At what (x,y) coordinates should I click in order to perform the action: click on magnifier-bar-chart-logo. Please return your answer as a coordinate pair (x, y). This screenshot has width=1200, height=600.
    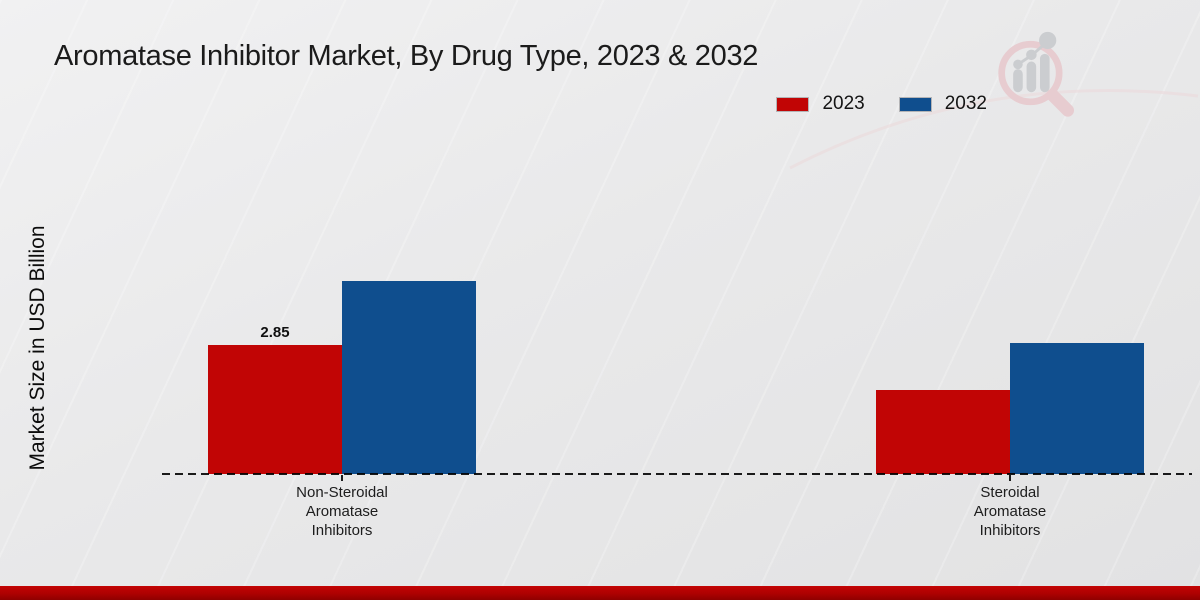
    Looking at the image, I should click on (1036, 74).